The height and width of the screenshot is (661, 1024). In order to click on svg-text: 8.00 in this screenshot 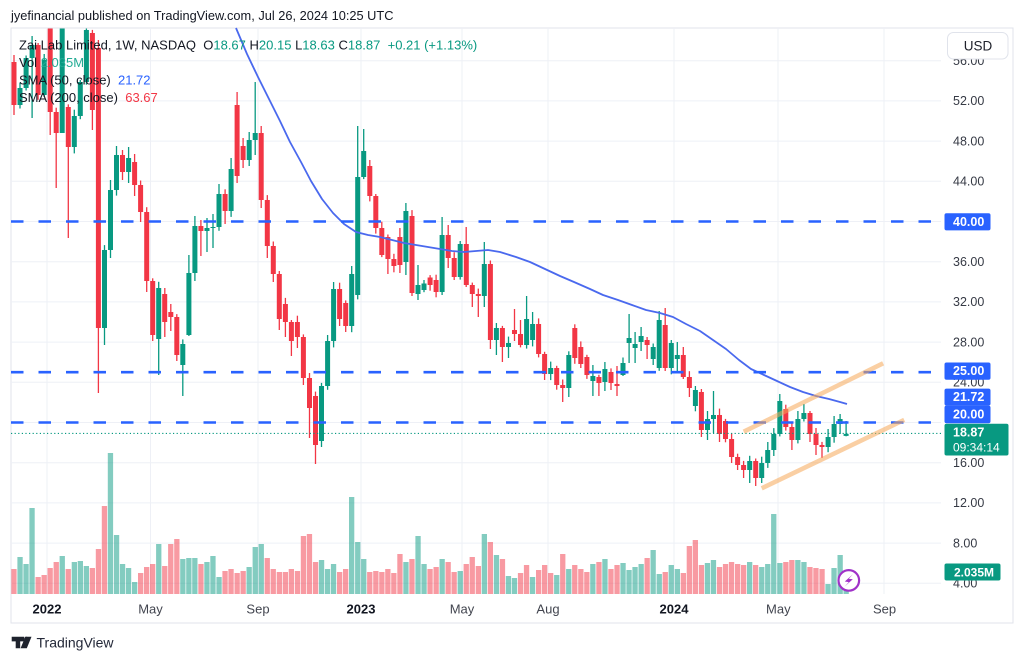, I will do `click(965, 543)`.